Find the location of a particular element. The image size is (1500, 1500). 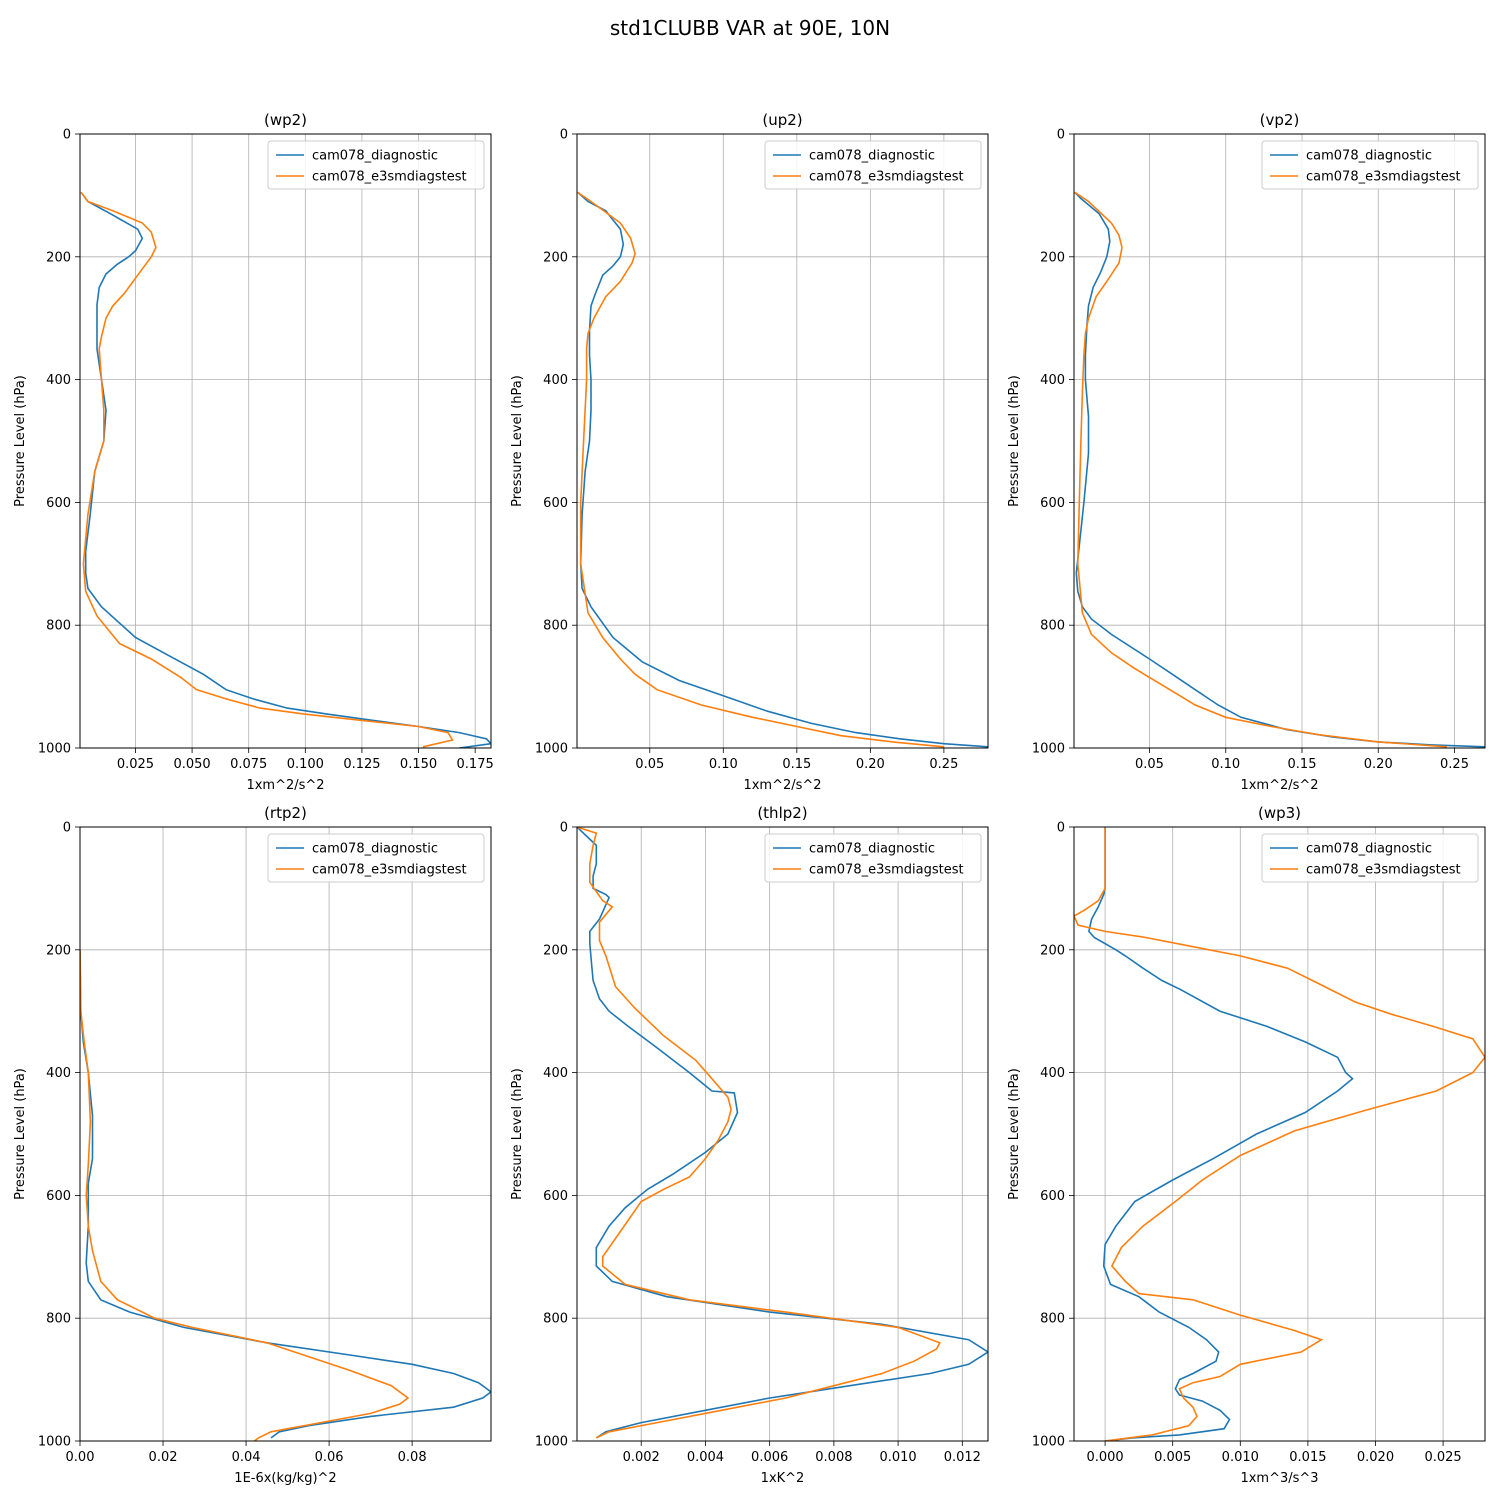

x-tick-label: 0.25 is located at coordinates (1454, 764).